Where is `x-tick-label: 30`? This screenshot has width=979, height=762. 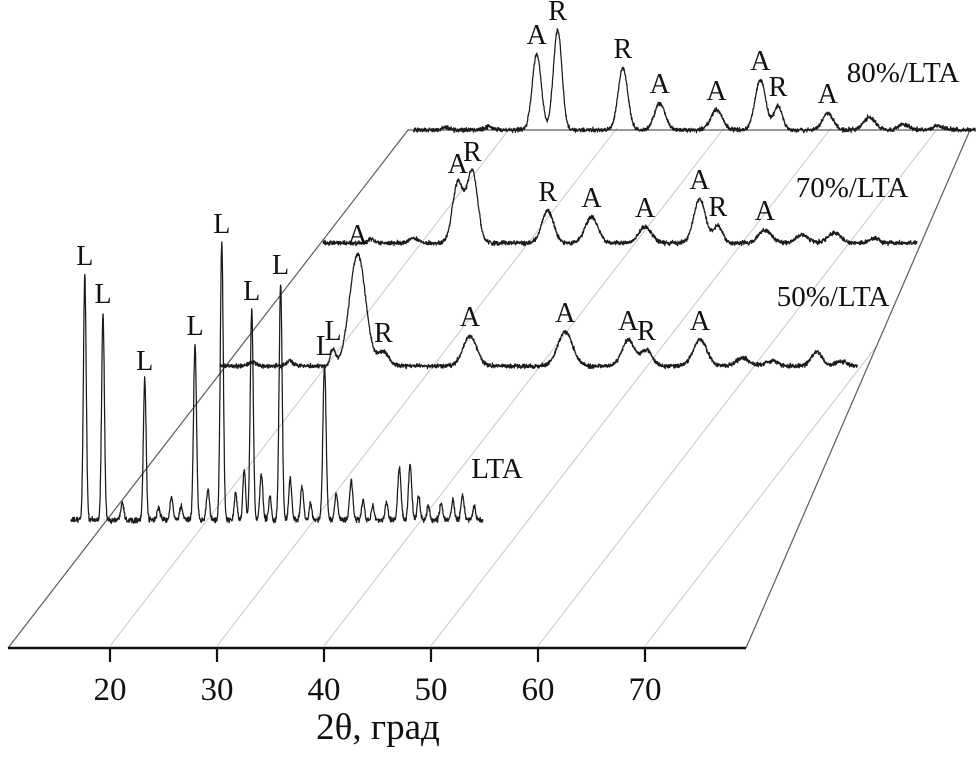 x-tick-label: 30 is located at coordinates (217, 690).